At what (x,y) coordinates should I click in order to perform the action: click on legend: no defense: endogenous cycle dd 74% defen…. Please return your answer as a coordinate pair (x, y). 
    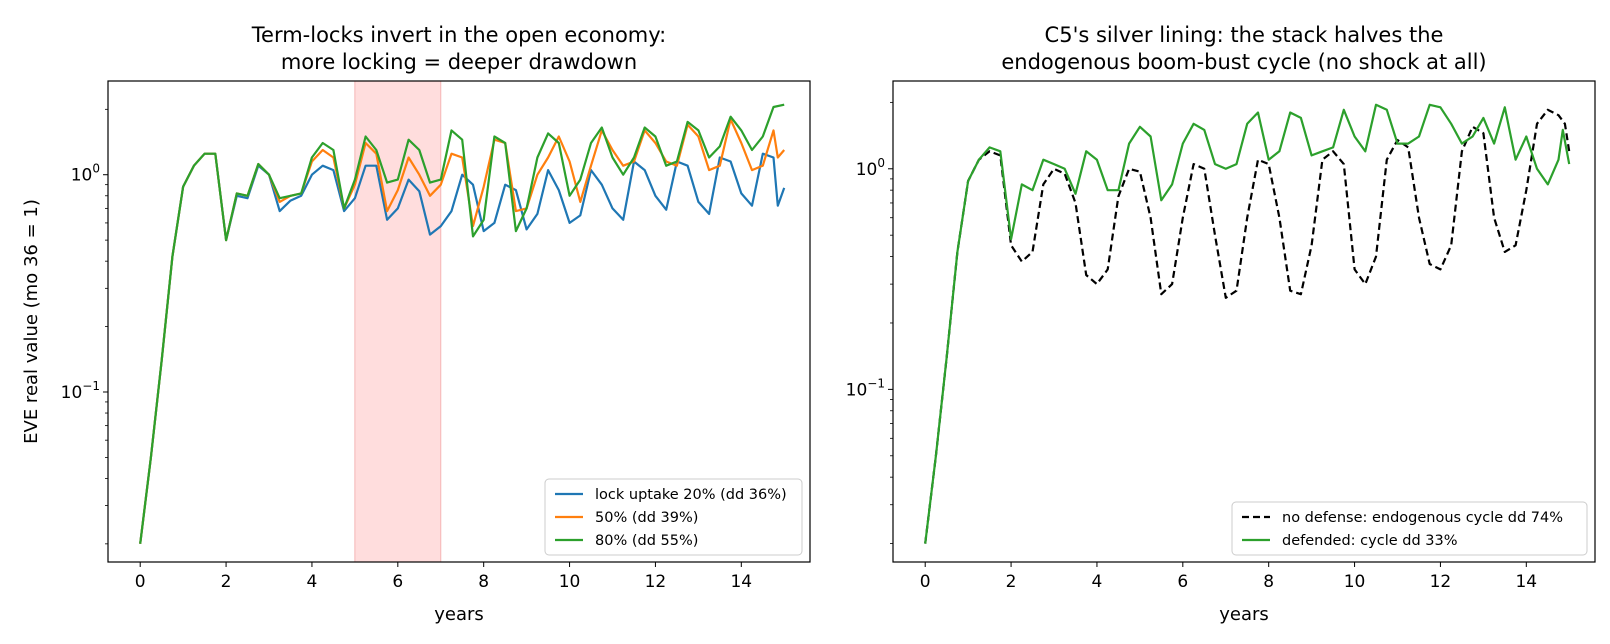
    Looking at the image, I should click on (1409, 528).